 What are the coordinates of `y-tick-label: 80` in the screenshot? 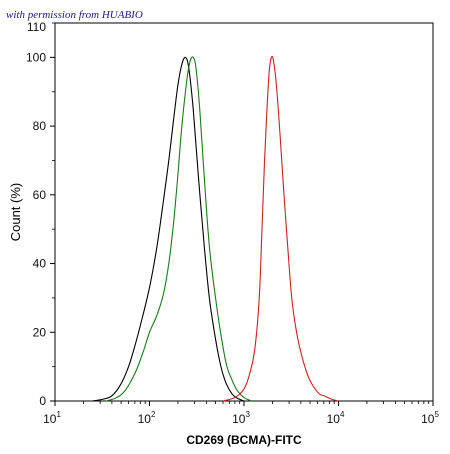 It's located at (40, 126).